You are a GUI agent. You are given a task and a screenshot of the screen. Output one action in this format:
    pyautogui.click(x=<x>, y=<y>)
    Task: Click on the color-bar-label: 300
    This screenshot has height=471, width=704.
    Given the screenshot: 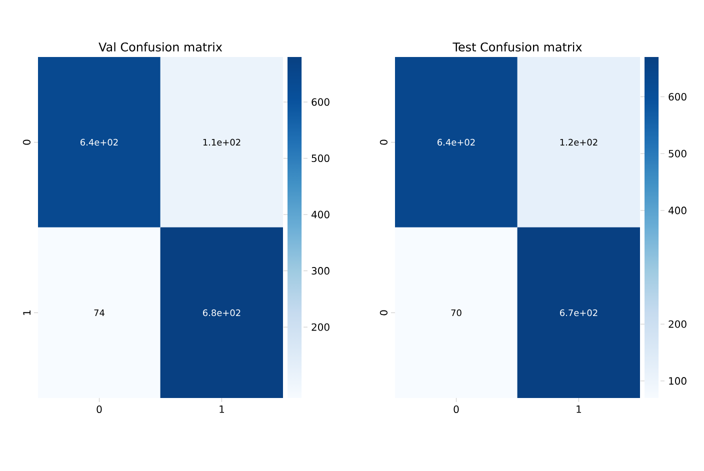 What is the action you would take?
    pyautogui.click(x=321, y=271)
    